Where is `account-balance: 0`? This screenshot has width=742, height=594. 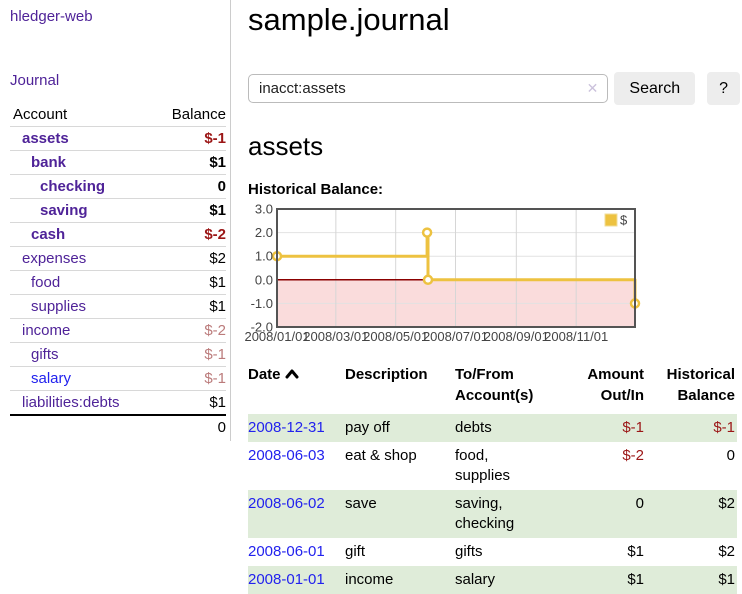 account-balance: 0 is located at coordinates (221, 186).